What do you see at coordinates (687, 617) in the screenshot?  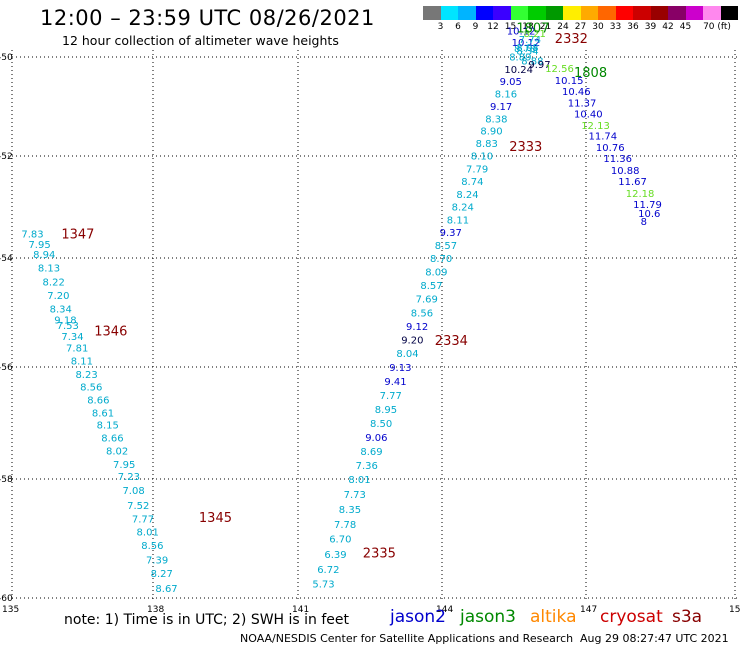 I see `legend-item-s3a: s3a` at bounding box center [687, 617].